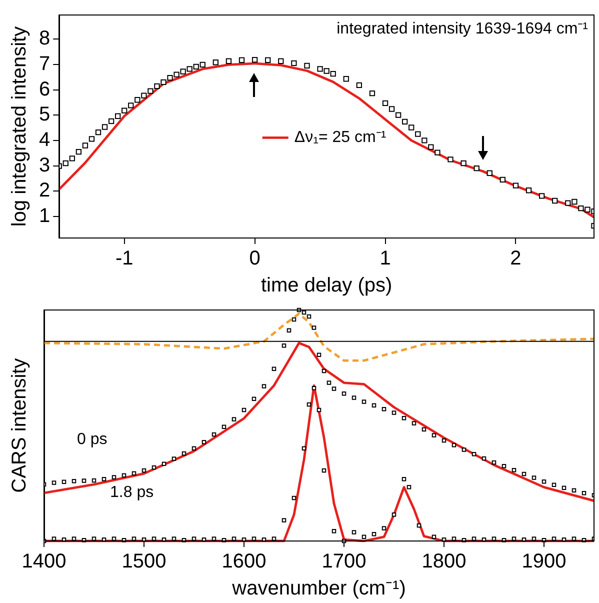 Image resolution: width=599 pixels, height=603 pixels. What do you see at coordinates (318, 589) in the screenshot?
I see `x-axis-title: wavenumber (cm⁻¹)` at bounding box center [318, 589].